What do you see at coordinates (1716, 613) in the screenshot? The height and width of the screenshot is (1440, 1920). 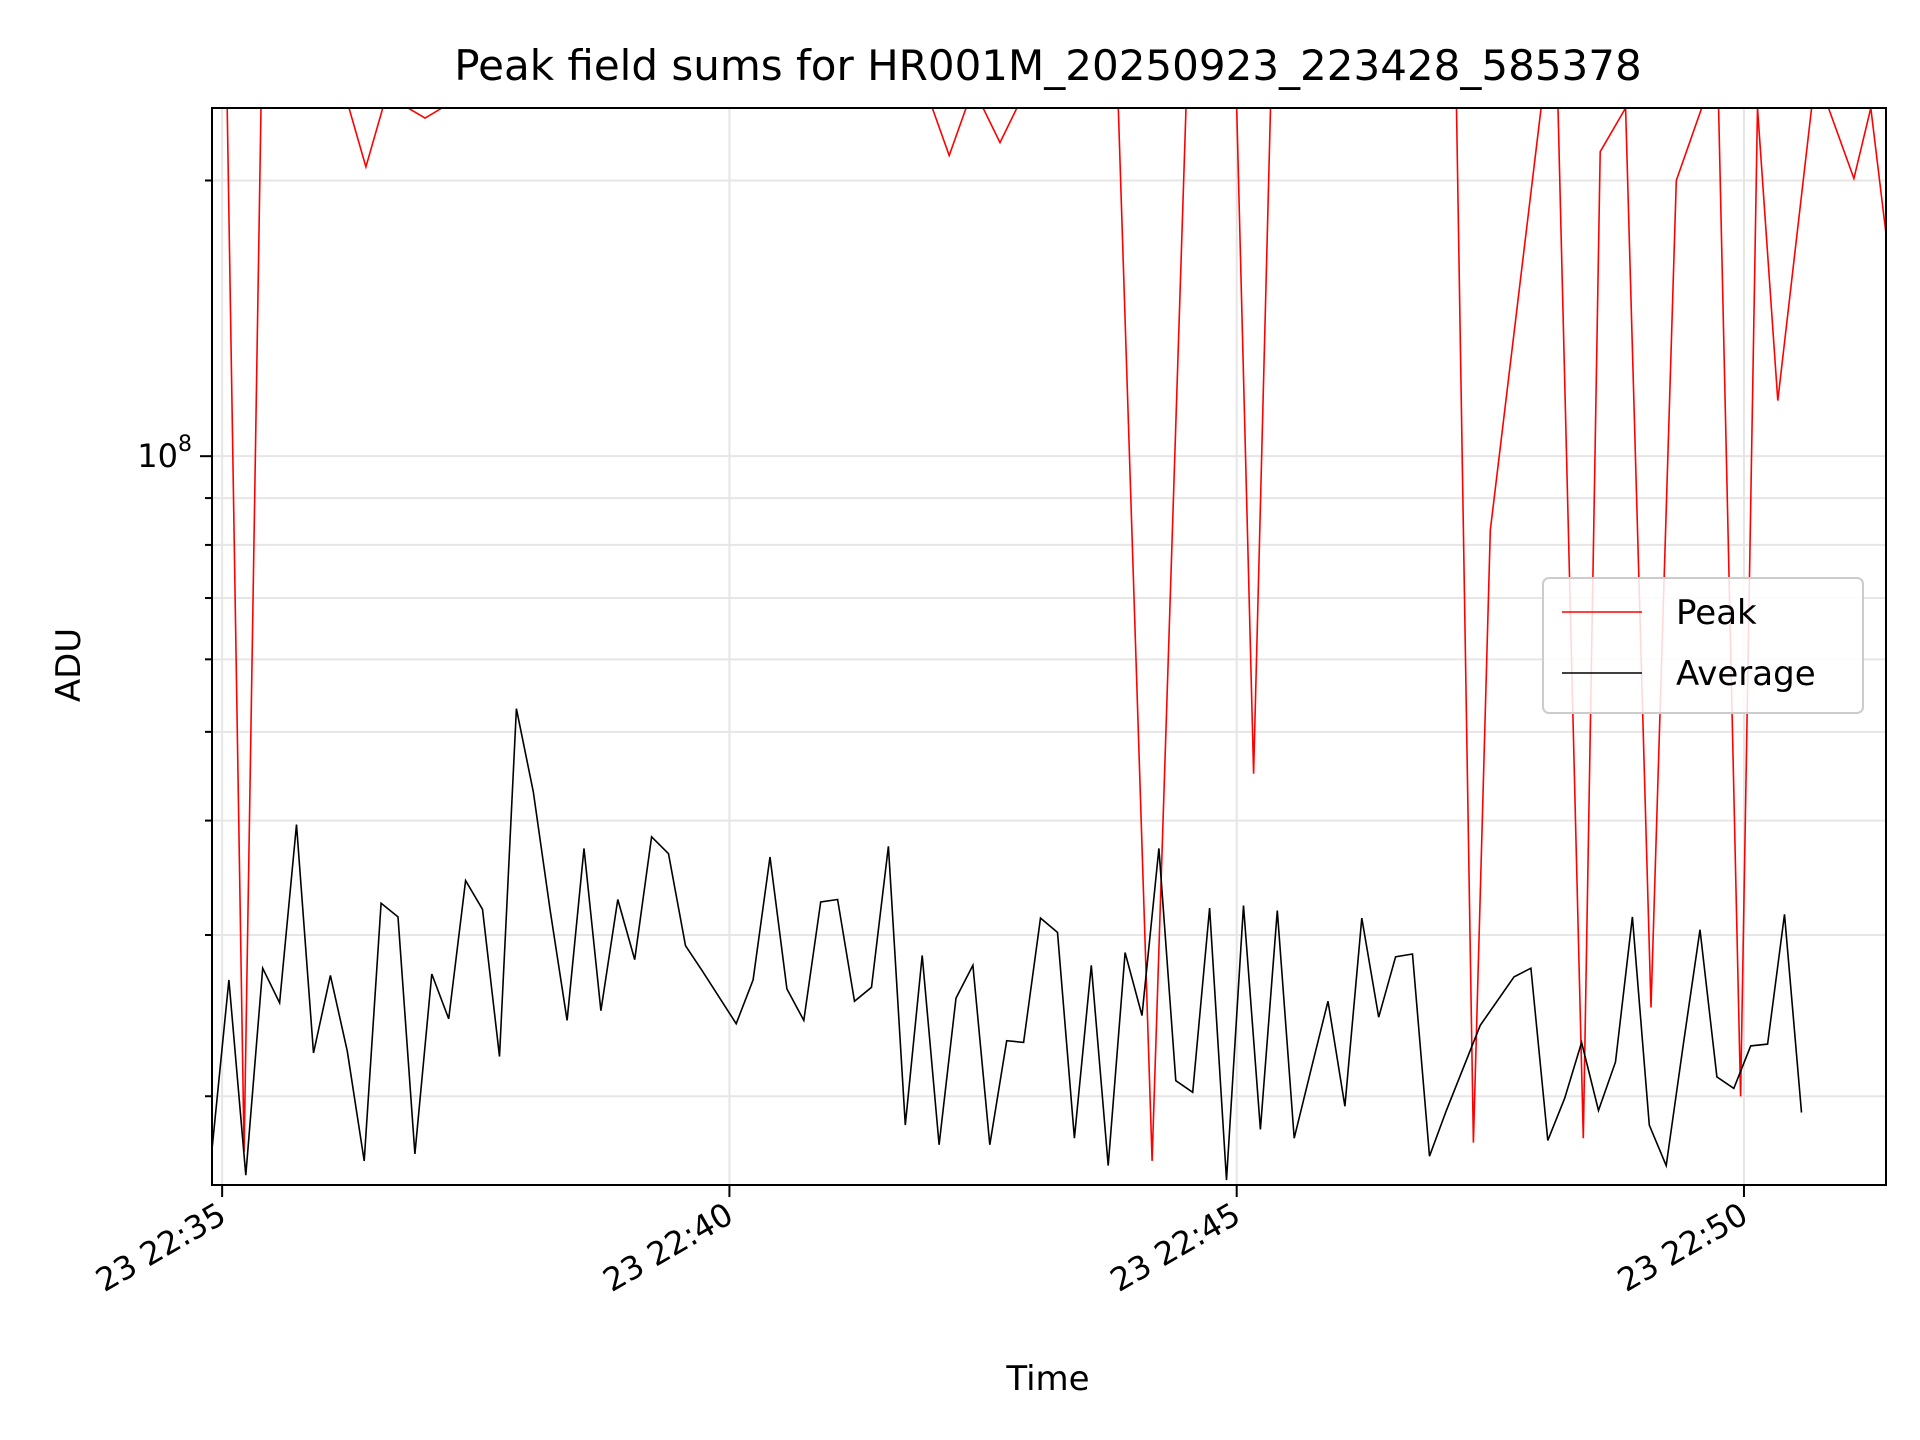 I see `legend-label-peak: Peak` at bounding box center [1716, 613].